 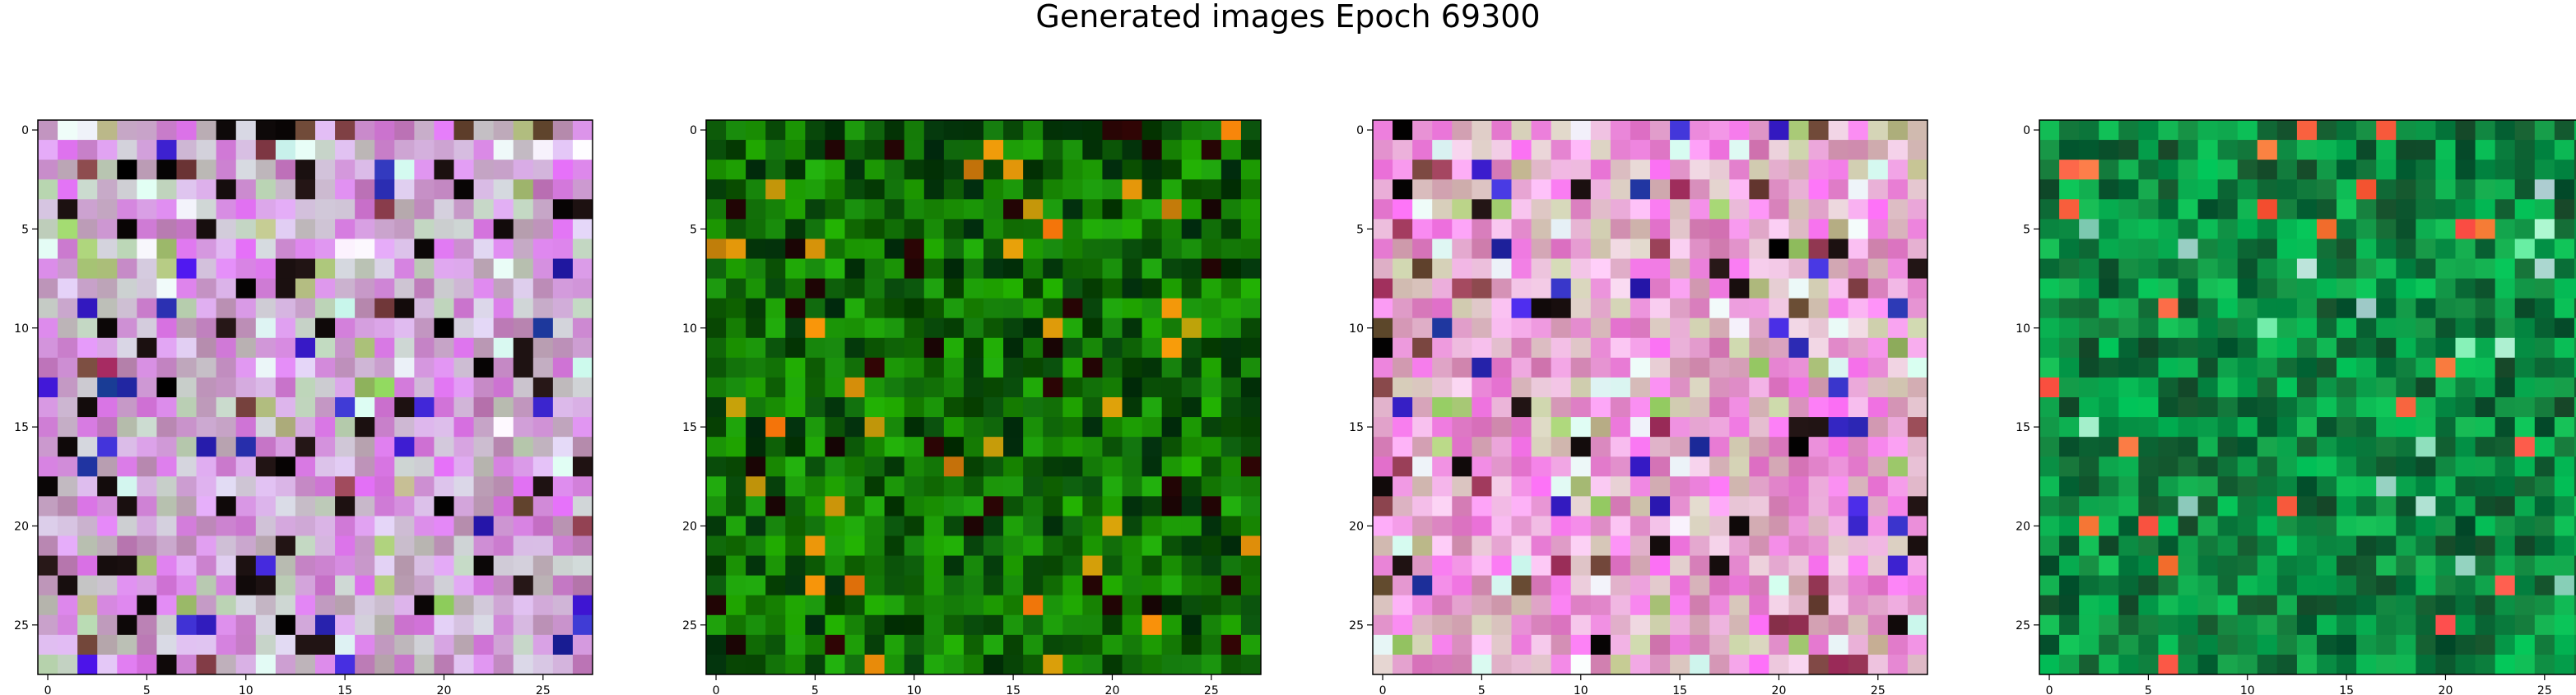 What do you see at coordinates (2346, 689) in the screenshot?
I see `x-tick-label: 15` at bounding box center [2346, 689].